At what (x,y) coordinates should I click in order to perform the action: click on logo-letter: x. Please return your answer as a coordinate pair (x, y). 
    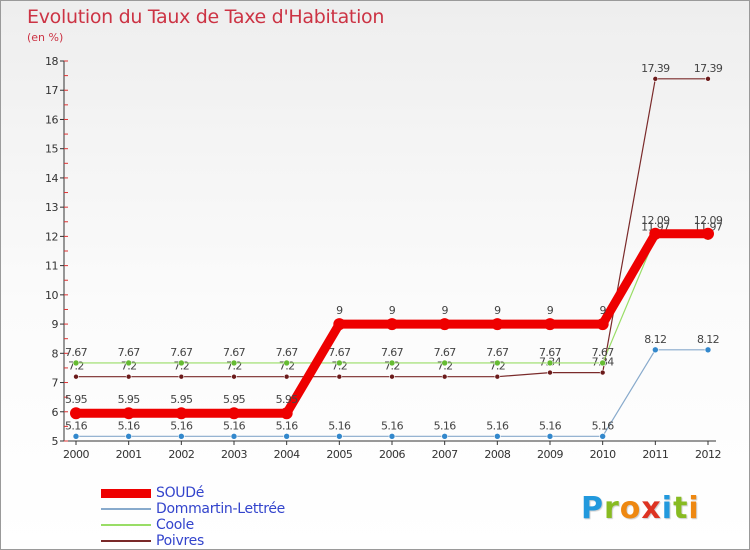
    Looking at the image, I should click on (651, 508).